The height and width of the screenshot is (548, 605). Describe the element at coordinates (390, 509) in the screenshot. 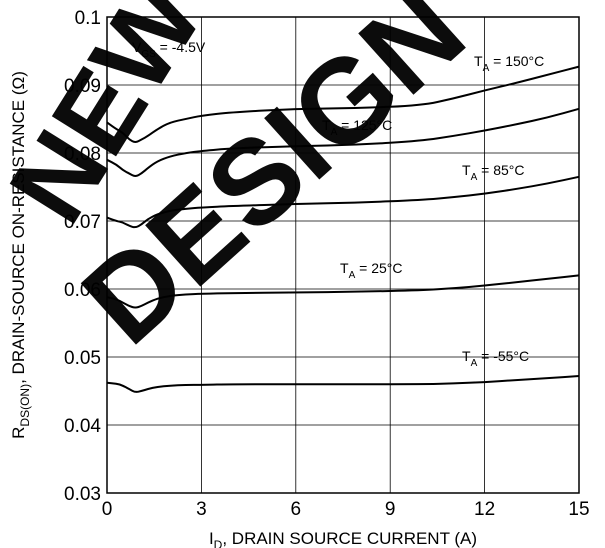

I see `x-tick-label: 9` at that location.